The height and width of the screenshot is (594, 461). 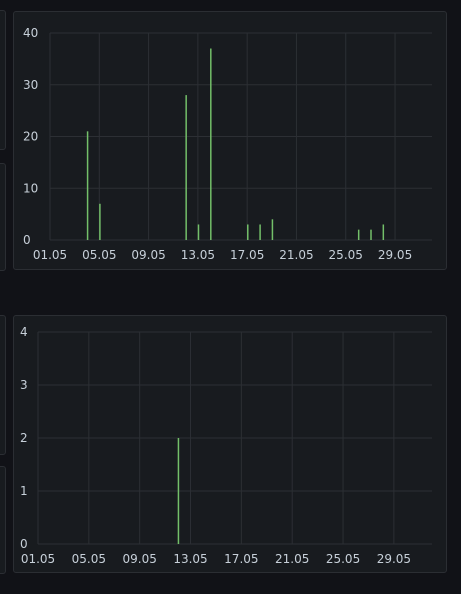 What do you see at coordinates (371, 234) in the screenshot?
I see `bar-27.05` at bounding box center [371, 234].